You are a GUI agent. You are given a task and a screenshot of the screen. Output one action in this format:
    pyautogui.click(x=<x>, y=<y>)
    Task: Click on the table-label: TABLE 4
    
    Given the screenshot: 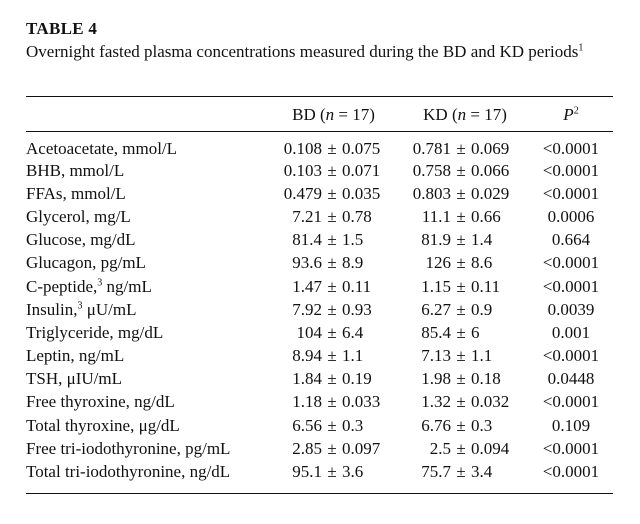 What is the action you would take?
    pyautogui.click(x=62, y=28)
    